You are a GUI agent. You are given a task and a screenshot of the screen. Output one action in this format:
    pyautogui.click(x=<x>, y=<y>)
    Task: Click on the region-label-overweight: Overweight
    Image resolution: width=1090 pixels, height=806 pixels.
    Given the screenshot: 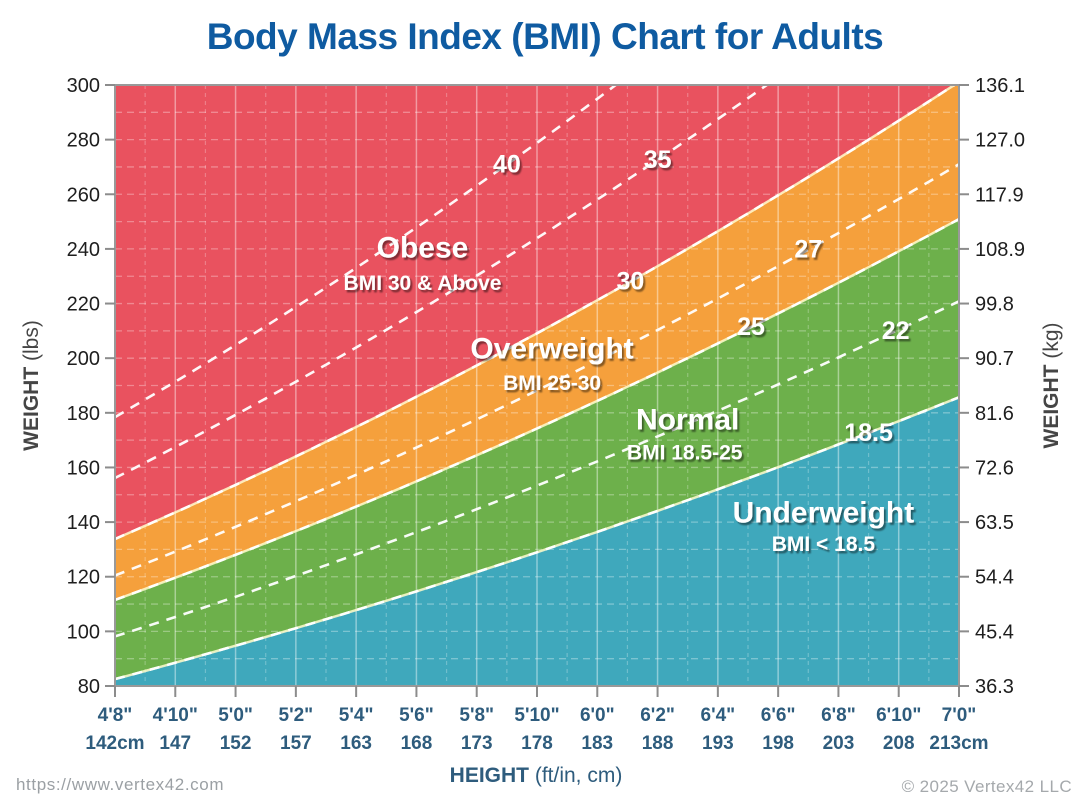 What is the action you would take?
    pyautogui.click(x=551, y=349)
    